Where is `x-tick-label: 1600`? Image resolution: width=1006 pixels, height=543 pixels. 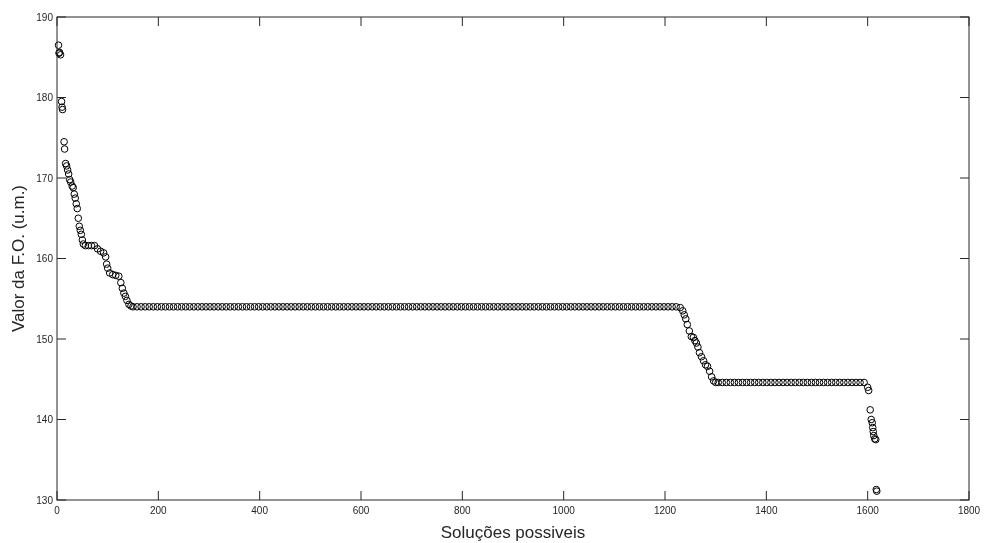 x-tick-label: 1600 is located at coordinates (868, 510).